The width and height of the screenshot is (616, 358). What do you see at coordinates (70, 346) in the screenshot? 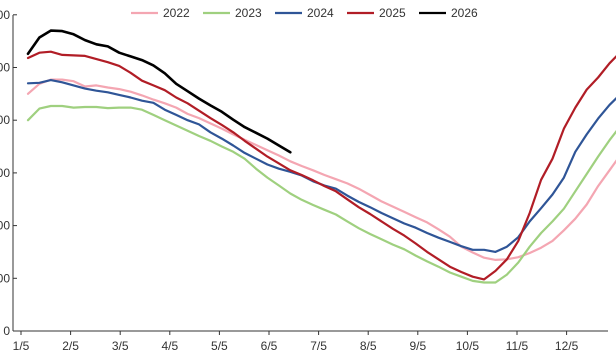
I see `x-tick-label: 2/5` at bounding box center [70, 346].